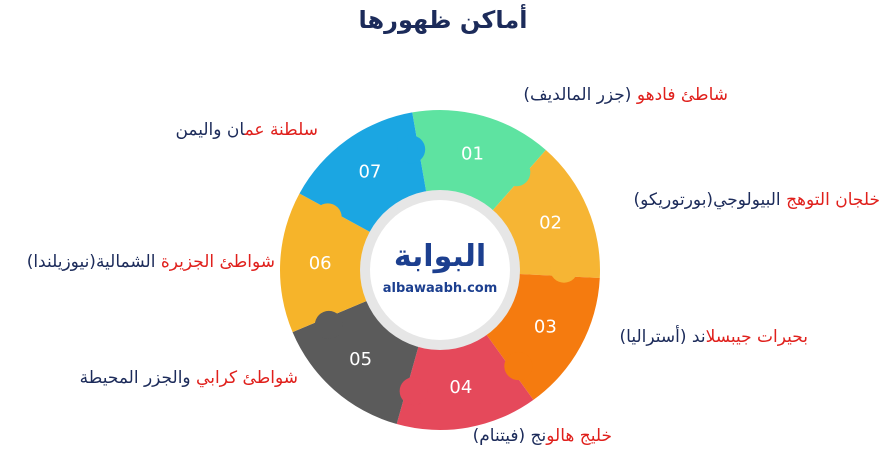 The image size is (886, 459). Describe the element at coordinates (509, 436) in the screenshot. I see `label-rest: نج (فيتنام)` at that location.